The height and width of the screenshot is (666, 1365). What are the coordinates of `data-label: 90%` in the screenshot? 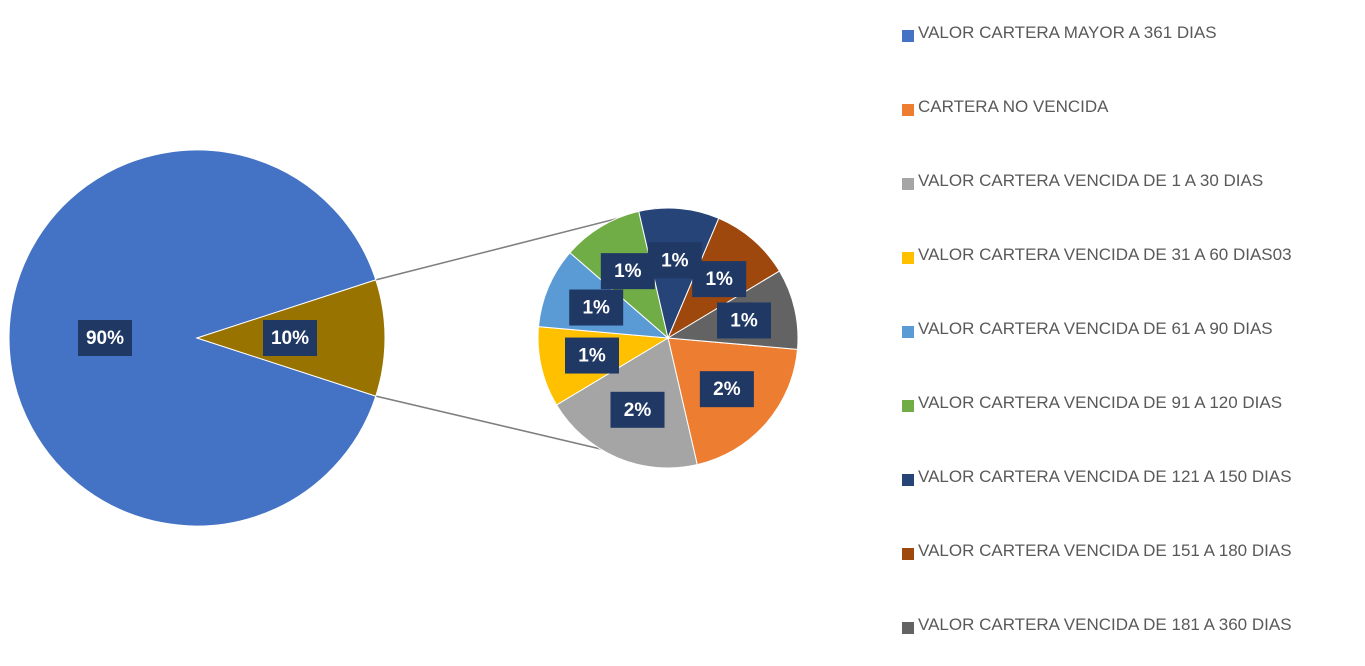 It's located at (105, 338).